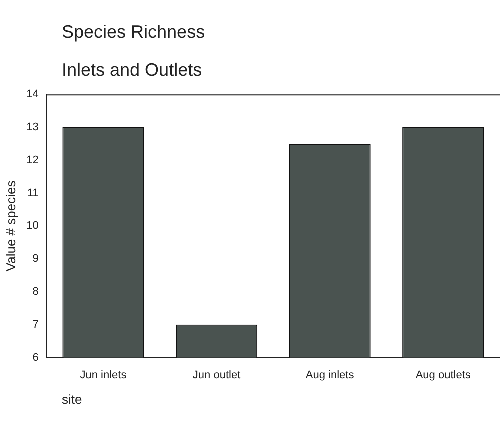  What do you see at coordinates (32, 226) in the screenshot?
I see `y-tick-label: 10` at bounding box center [32, 226].